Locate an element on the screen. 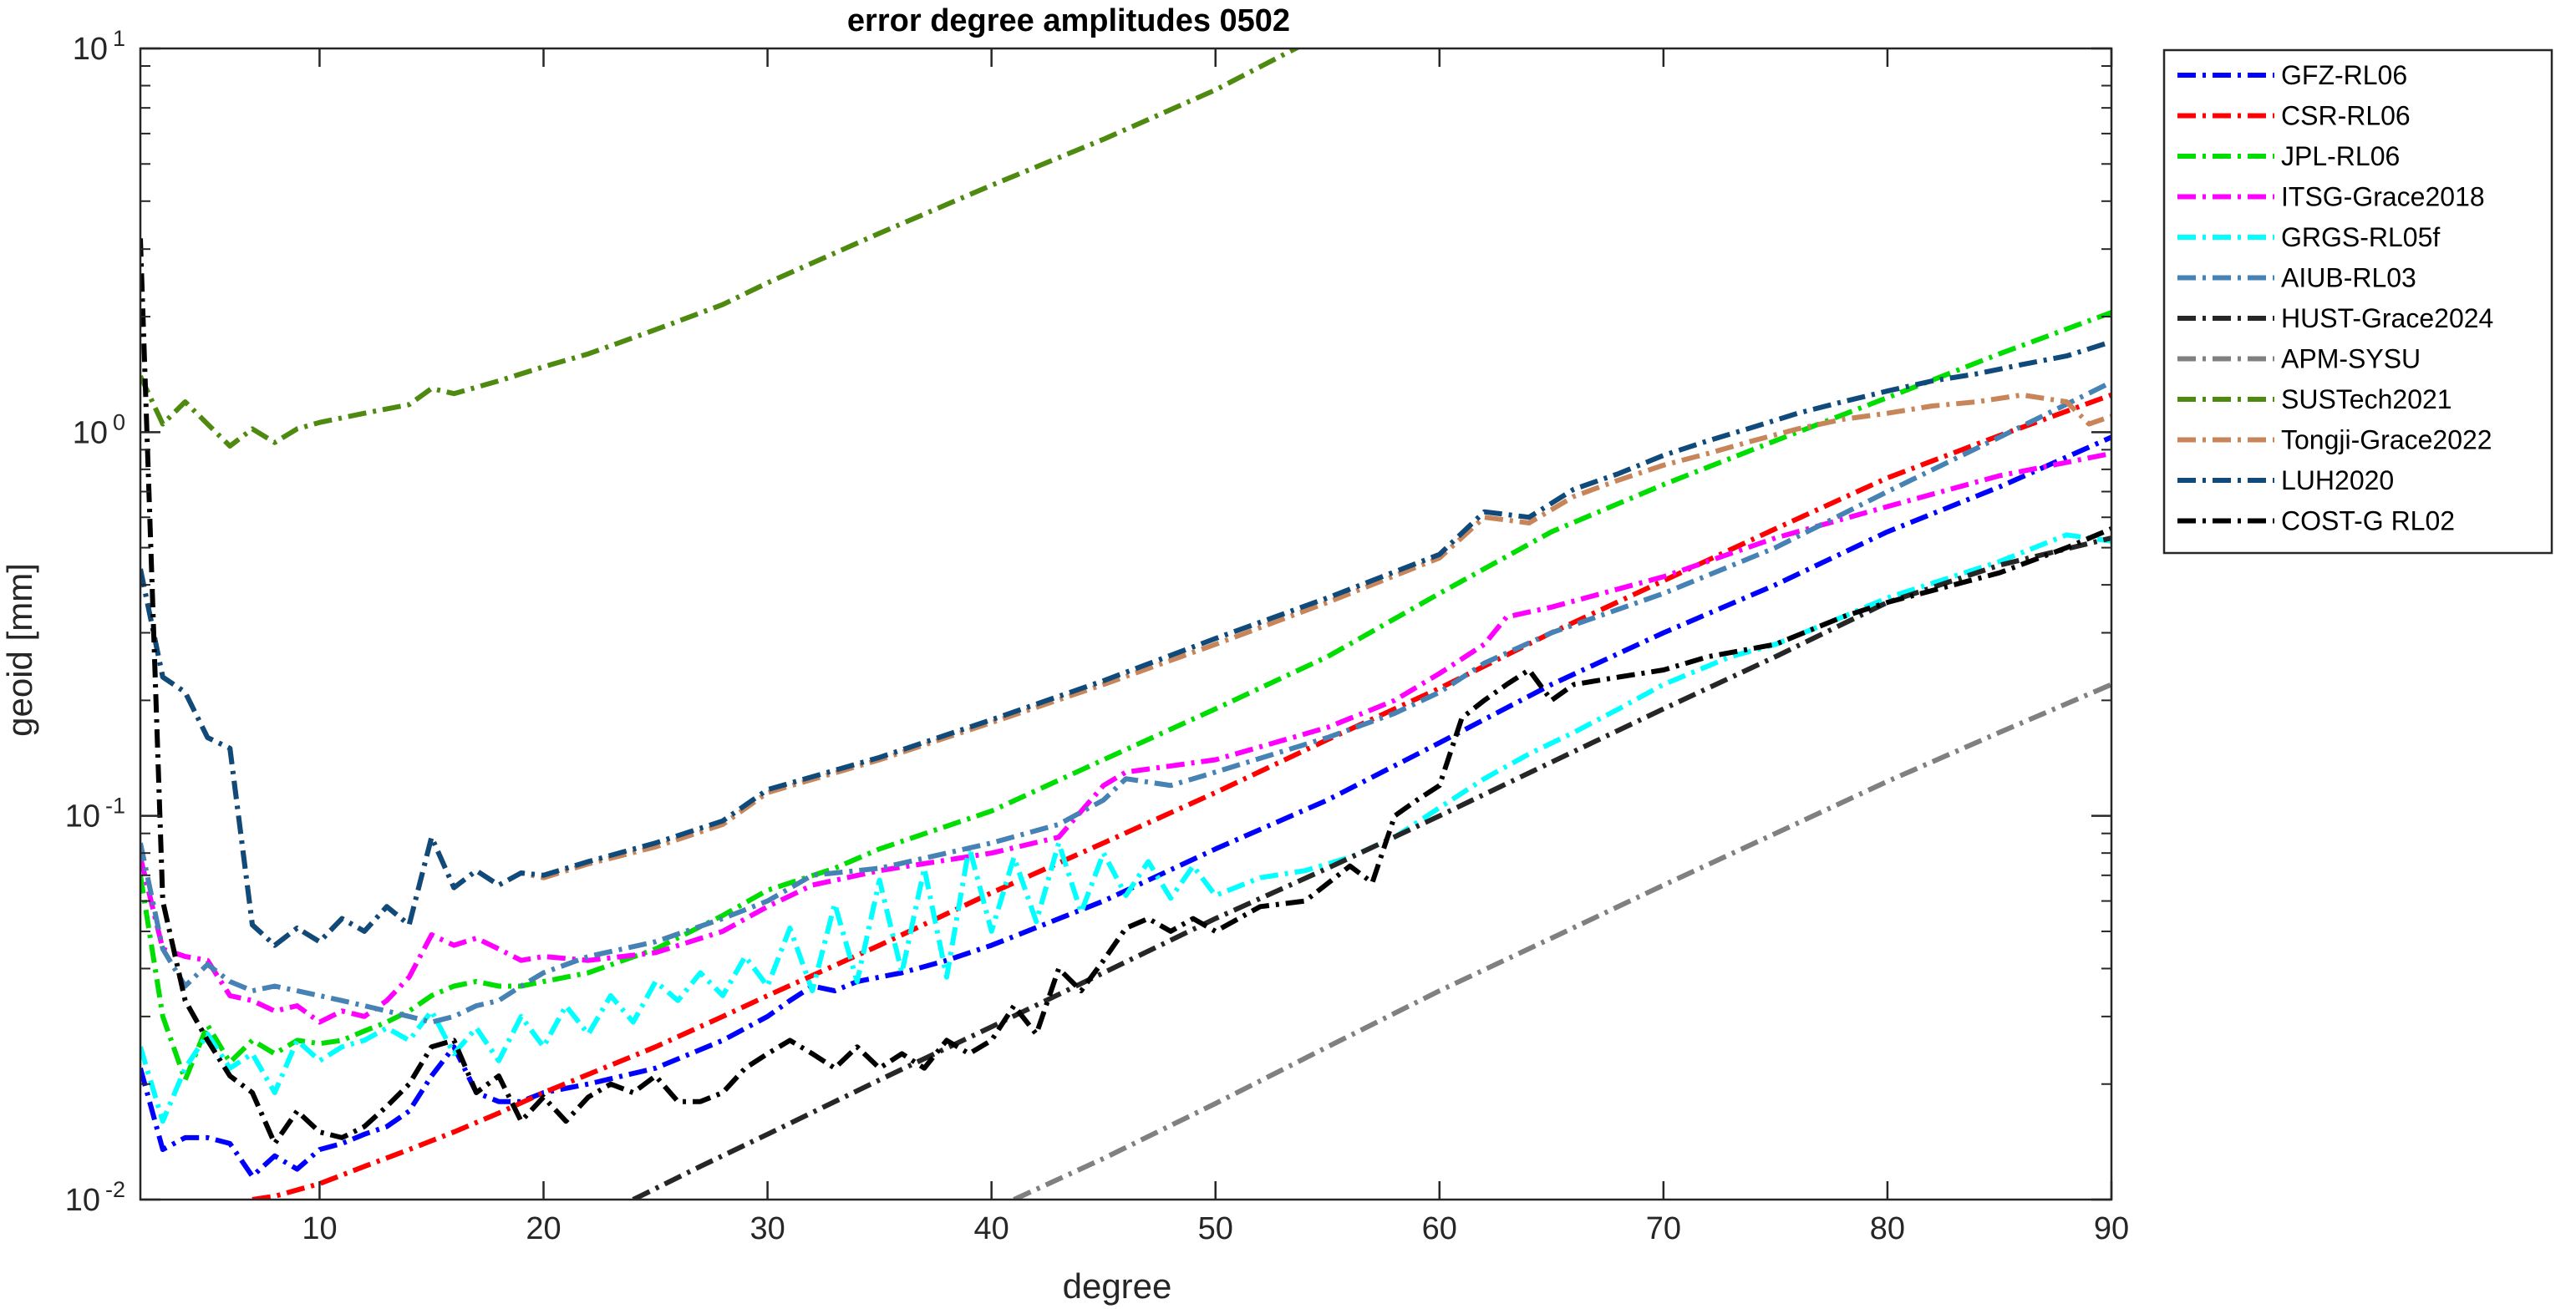 The height and width of the screenshot is (1309, 2576). legend-label-1: CSR-RL06 is located at coordinates (2346, 116).